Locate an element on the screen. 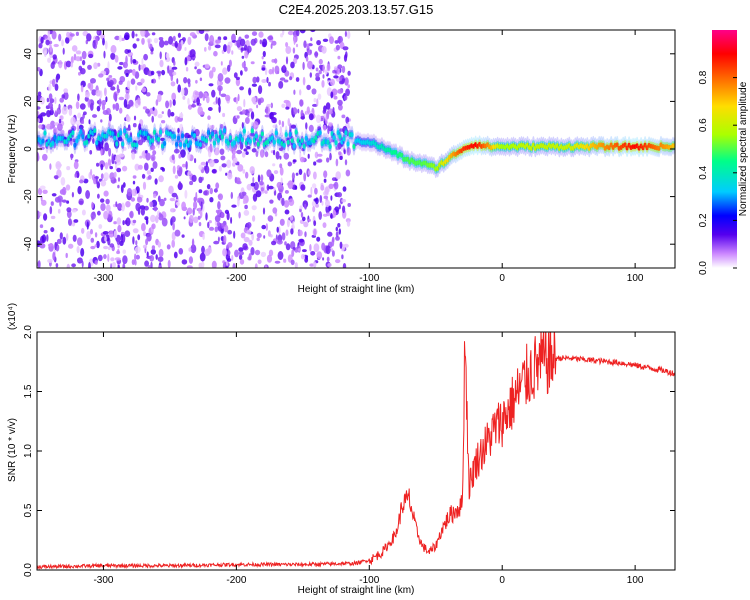 This screenshot has width=750, height=600. top-y-axis-label: Frequency (Hz) is located at coordinates (12, 149).